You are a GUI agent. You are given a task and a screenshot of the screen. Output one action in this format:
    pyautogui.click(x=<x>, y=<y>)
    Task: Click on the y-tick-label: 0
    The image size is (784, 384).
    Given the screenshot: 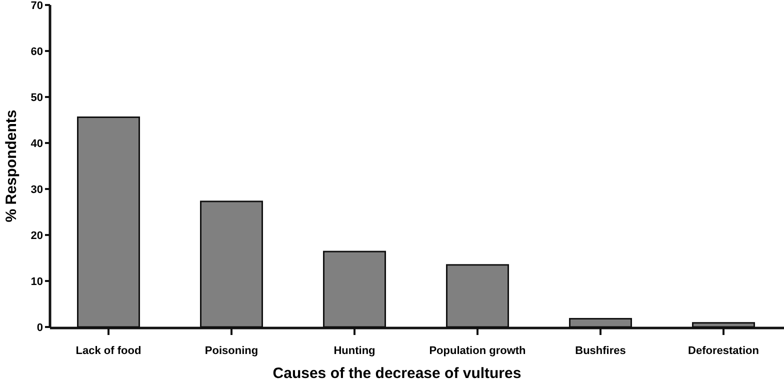 What is the action you would take?
    pyautogui.click(x=39, y=328)
    